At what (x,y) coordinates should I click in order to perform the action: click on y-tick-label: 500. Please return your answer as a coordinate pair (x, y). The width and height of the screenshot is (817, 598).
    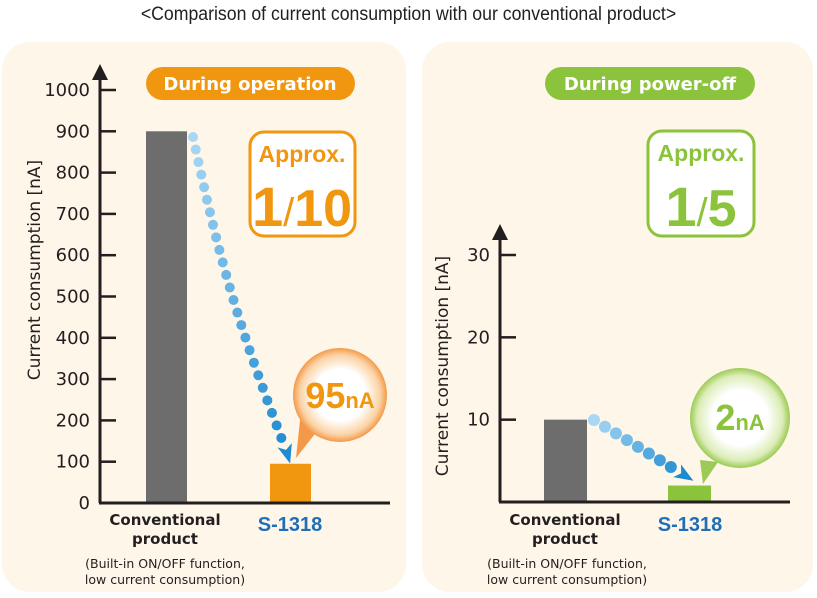
    Looking at the image, I should click on (73, 297).